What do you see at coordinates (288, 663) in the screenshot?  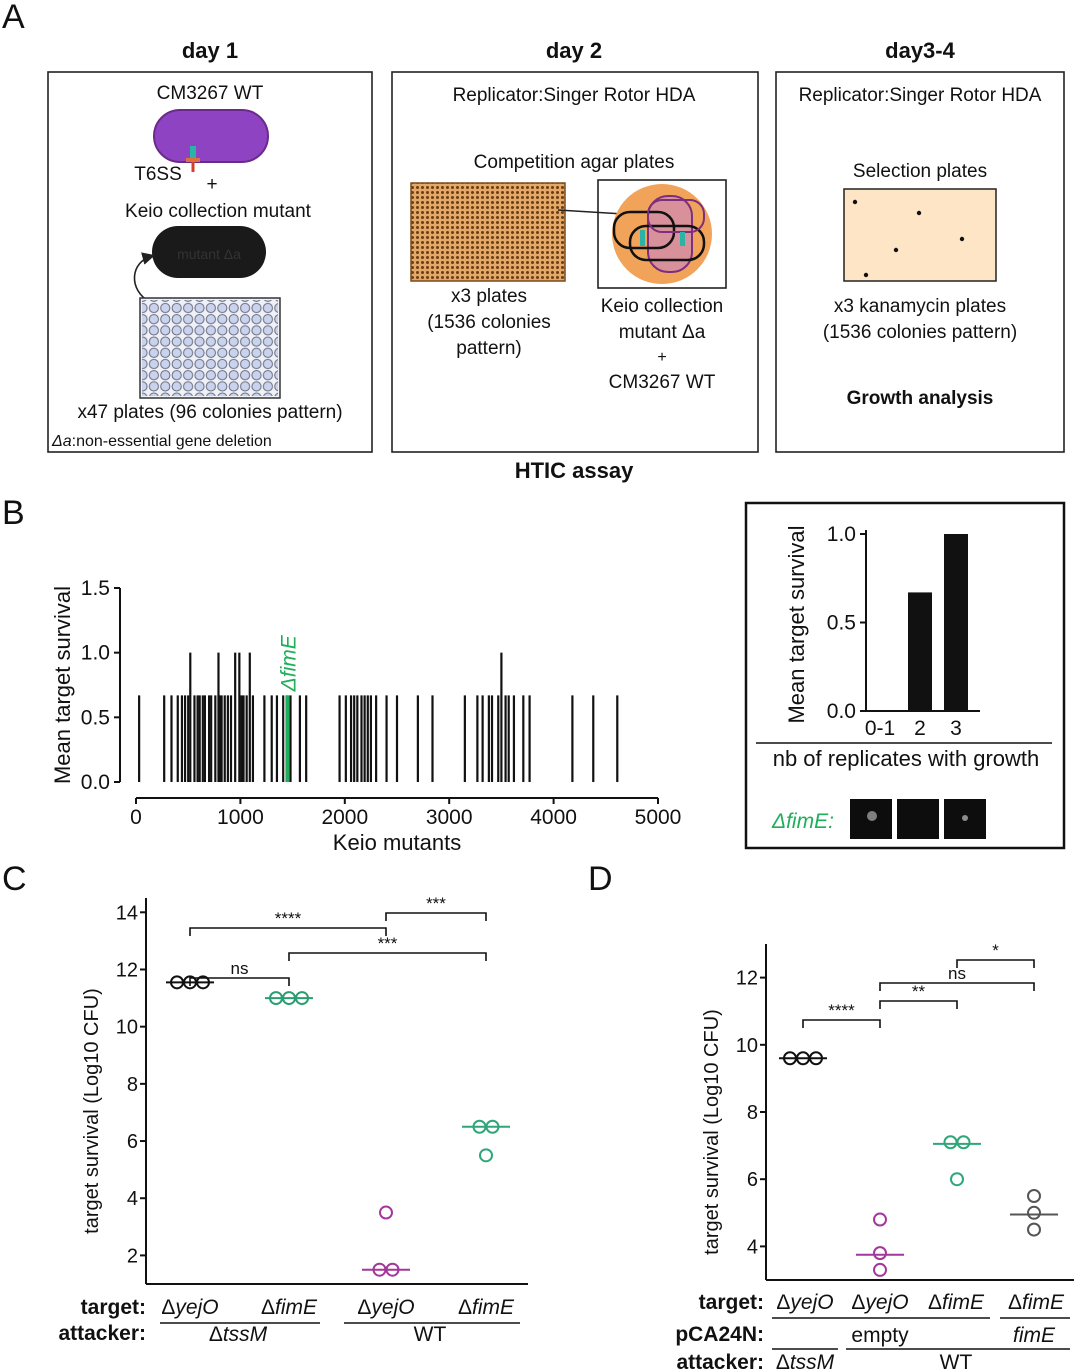 I see `fime-annotation: ΔfimE` at bounding box center [288, 663].